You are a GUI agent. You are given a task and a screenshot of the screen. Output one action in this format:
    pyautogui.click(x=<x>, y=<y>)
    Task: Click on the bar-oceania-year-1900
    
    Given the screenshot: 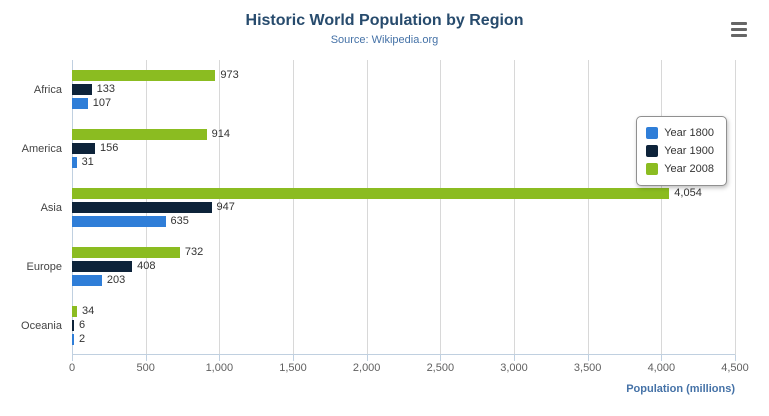 What is the action you would take?
    pyautogui.click(x=73, y=325)
    